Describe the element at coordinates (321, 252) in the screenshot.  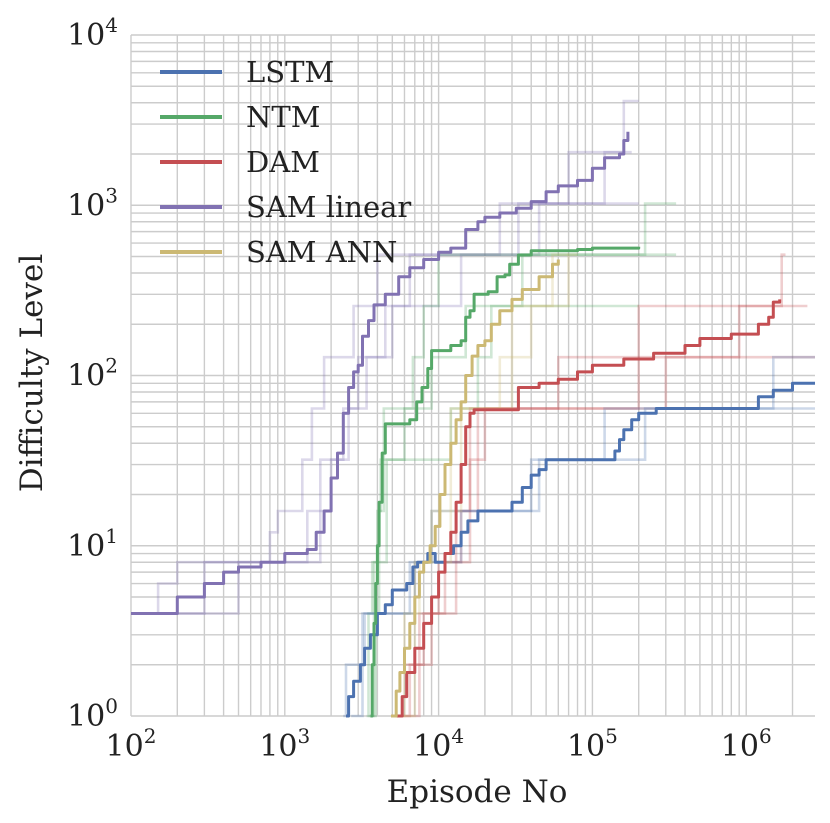
I see `legend-label-sam-ann: SAM ANN` at that location.